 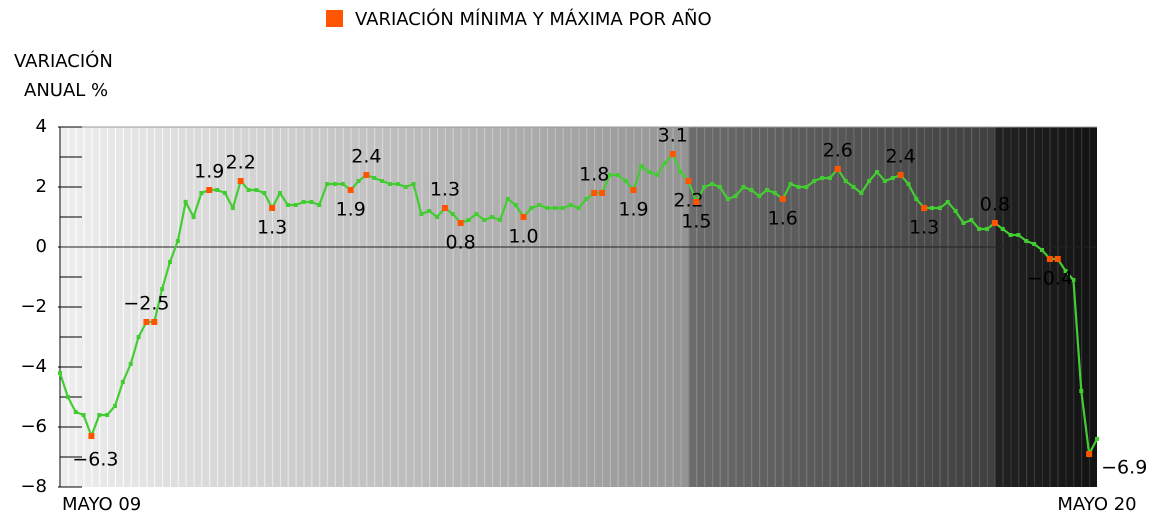 What do you see at coordinates (334, 18) in the screenshot?
I see `legend-swatch` at bounding box center [334, 18].